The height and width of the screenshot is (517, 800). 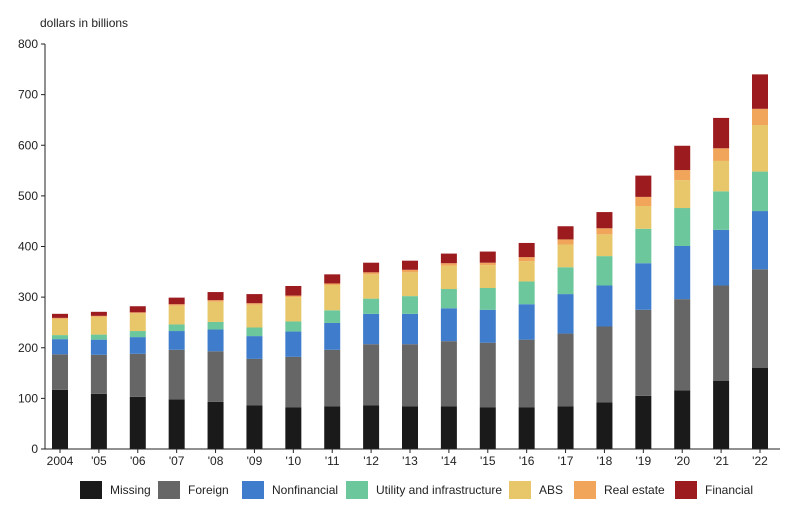 I want to click on legend-item-abs: ABS, so click(x=536, y=490).